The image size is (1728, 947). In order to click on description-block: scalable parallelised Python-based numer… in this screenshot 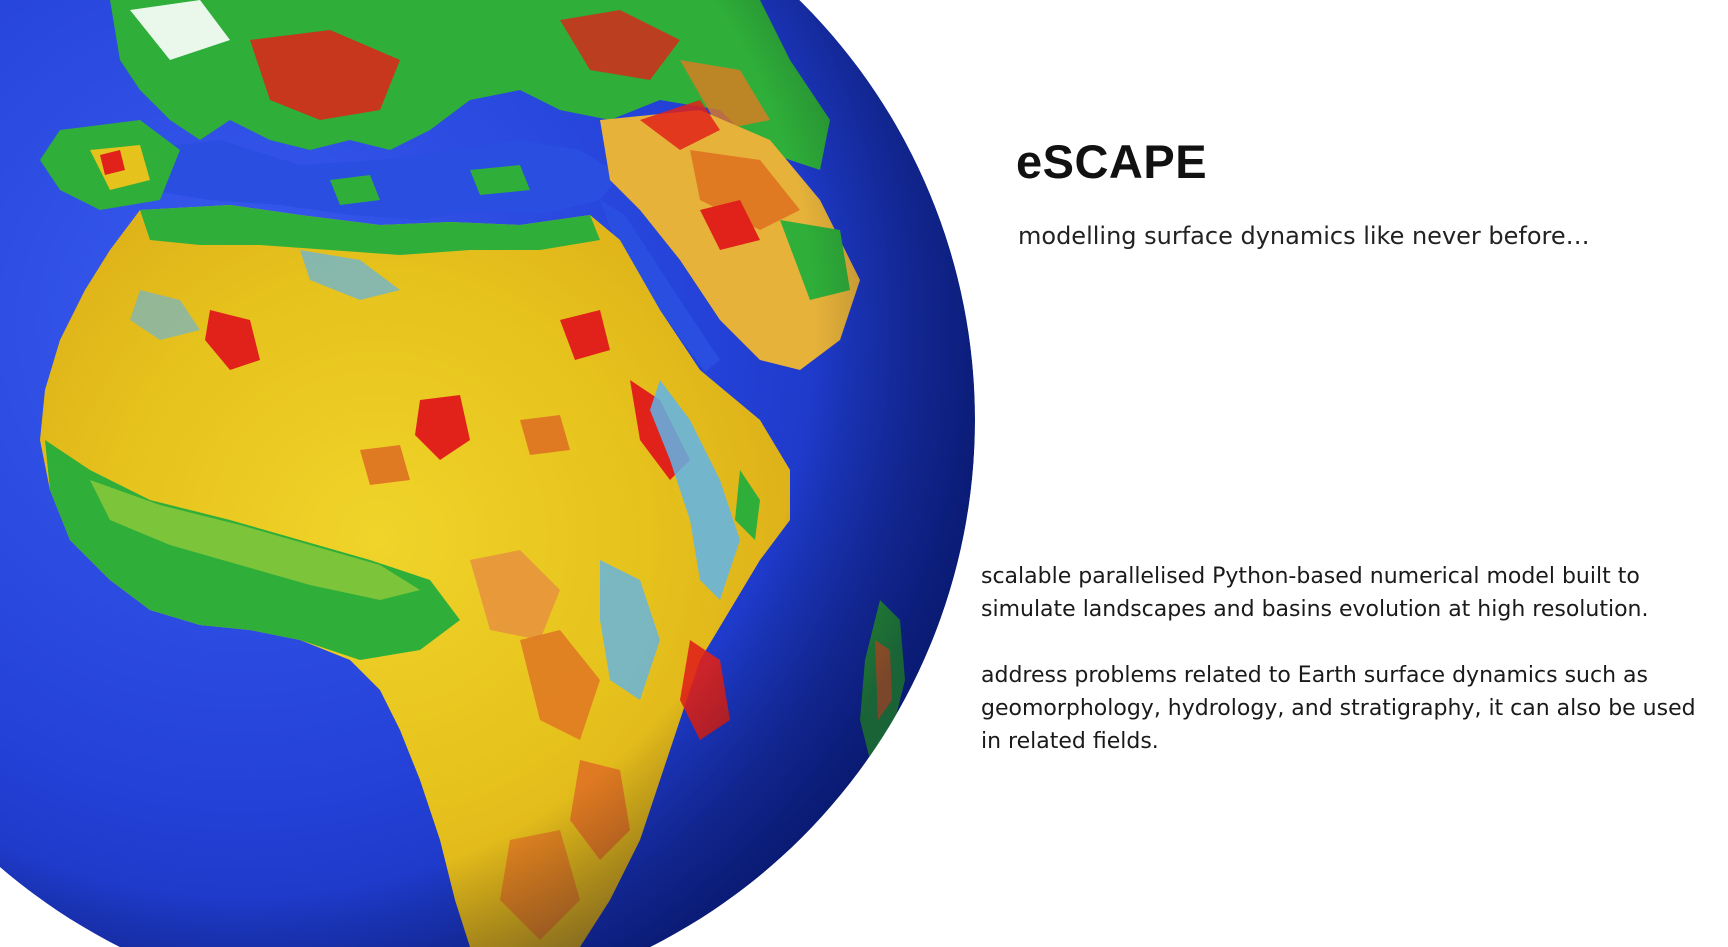, I will do `click(1341, 675)`.